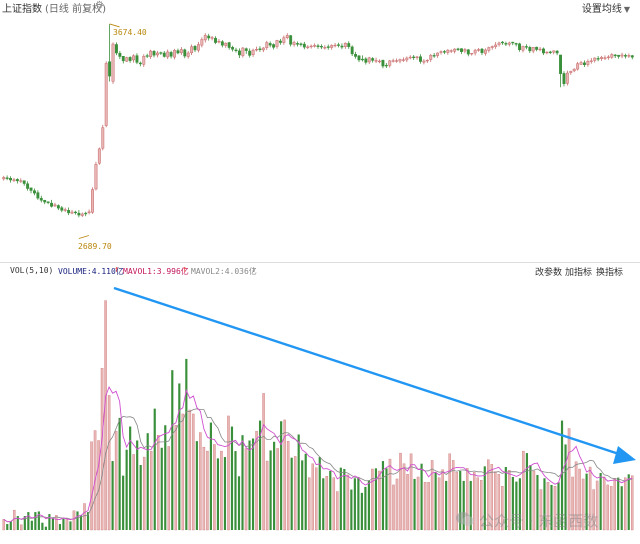 The height and width of the screenshot is (544, 640). Describe the element at coordinates (99, 5) in the screenshot. I see `gear-icon: ⚙` at that location.